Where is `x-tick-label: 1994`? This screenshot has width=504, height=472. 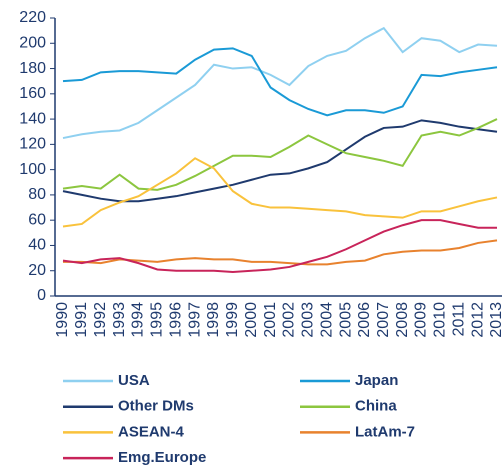 x-tick-label: 1994 is located at coordinates (138, 320).